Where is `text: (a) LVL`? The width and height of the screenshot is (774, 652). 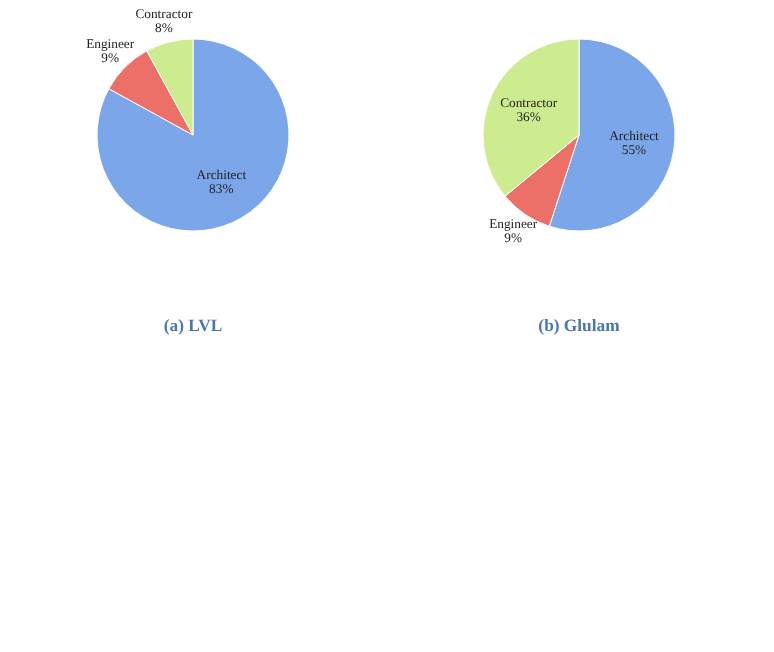
text: (a) LVL is located at coordinates (193, 325).